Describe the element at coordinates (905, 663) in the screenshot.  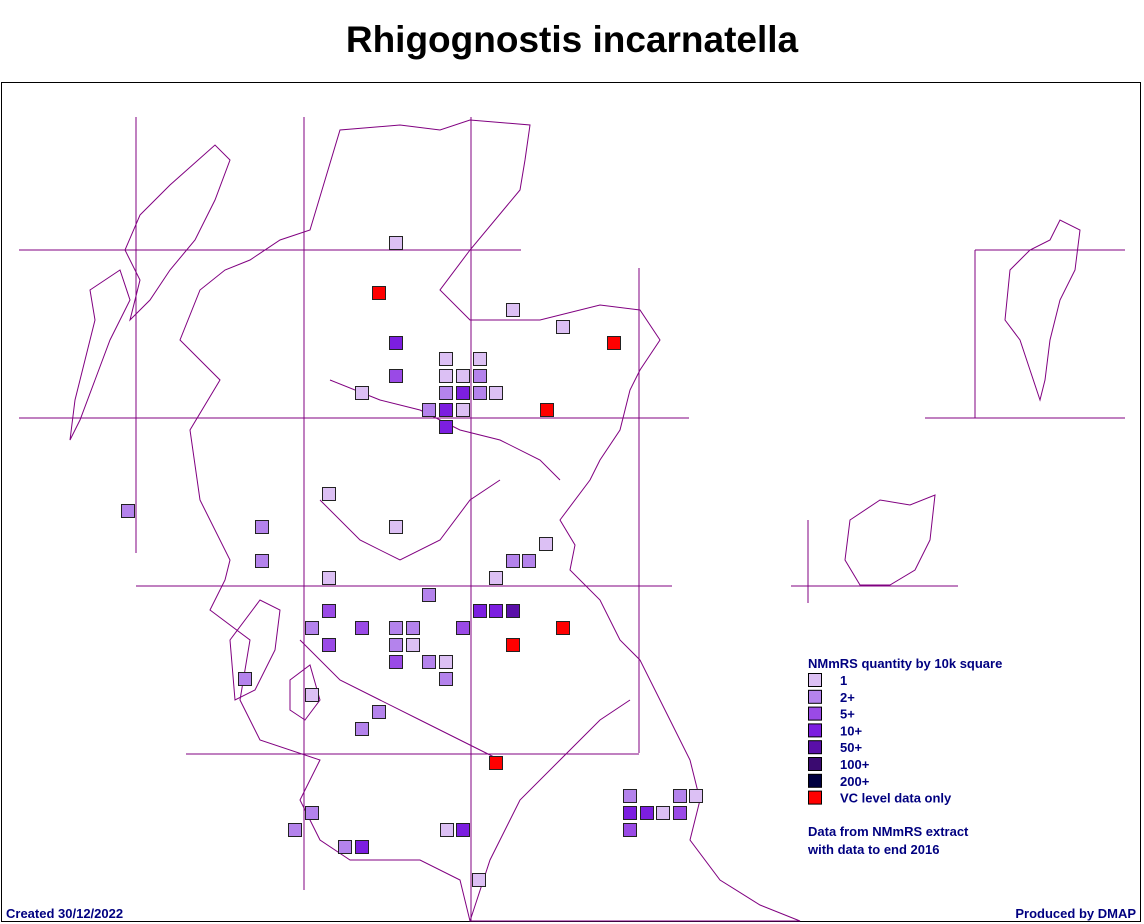
I see `legend-title: NMmRS quantity by 10k square` at that location.